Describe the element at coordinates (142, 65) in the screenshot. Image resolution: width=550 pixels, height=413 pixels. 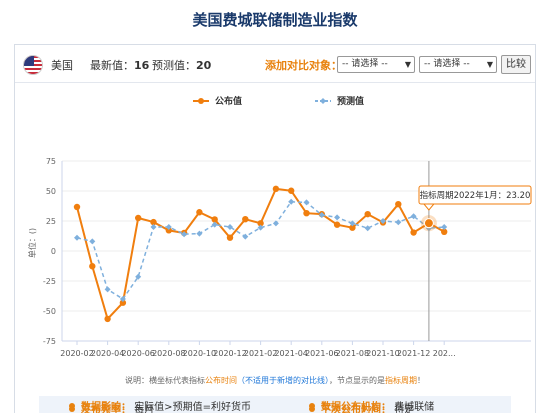
I see `latest-number: 16` at that location.